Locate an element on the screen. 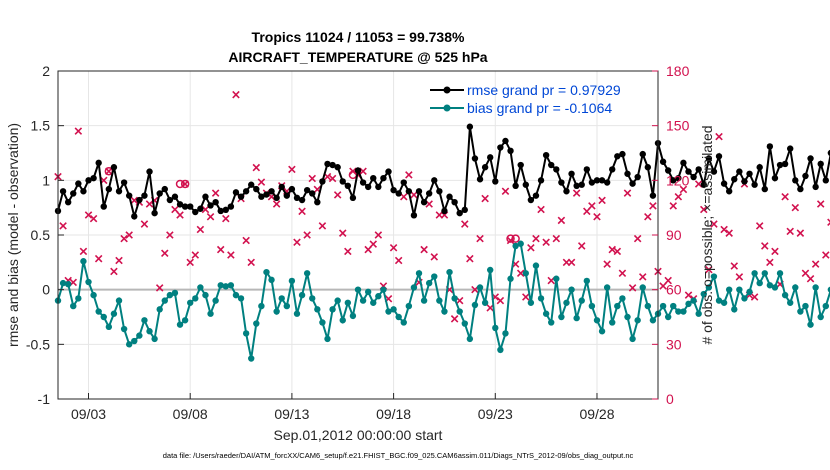  y-right-tick-label: 180 is located at coordinates (678, 71).